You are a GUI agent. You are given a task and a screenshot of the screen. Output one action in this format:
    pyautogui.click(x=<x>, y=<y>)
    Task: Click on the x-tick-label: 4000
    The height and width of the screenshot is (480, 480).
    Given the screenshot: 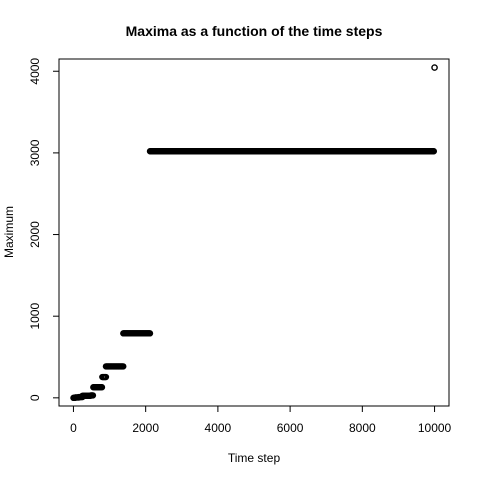 What is the action you would take?
    pyautogui.click(x=218, y=428)
    